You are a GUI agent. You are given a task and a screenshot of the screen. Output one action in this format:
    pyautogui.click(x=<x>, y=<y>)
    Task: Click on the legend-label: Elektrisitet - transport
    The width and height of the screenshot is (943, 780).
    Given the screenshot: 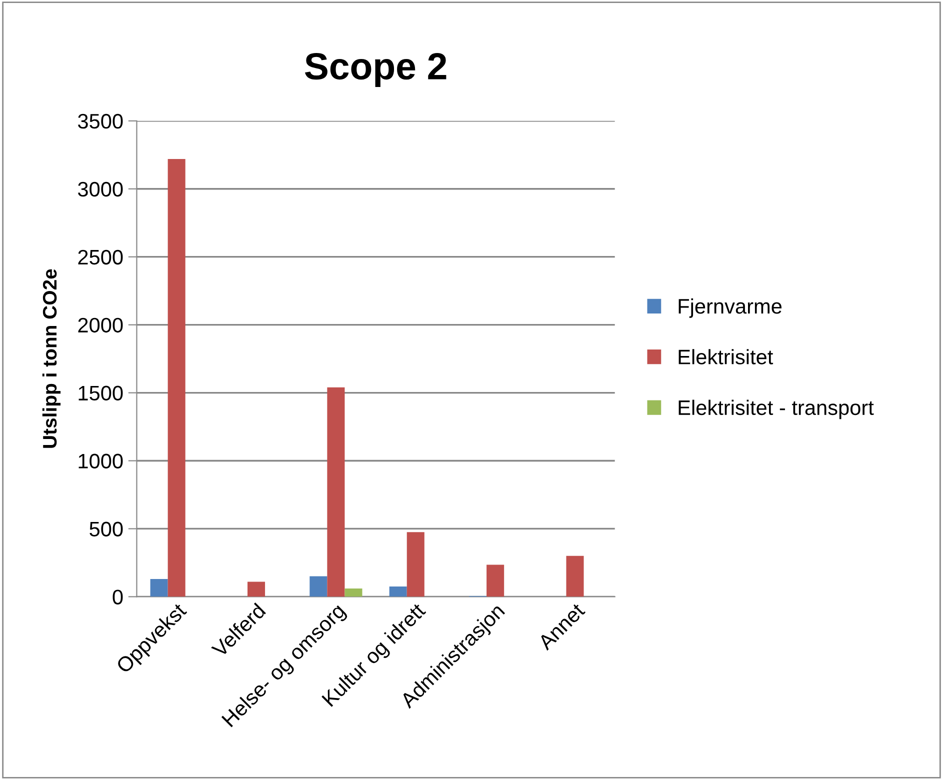 What is the action you would take?
    pyautogui.click(x=776, y=410)
    